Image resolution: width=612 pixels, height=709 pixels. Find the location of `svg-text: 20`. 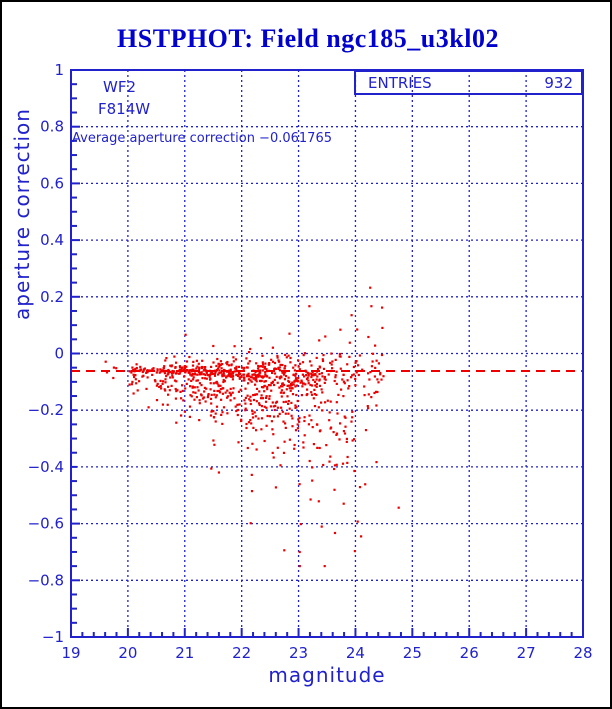

svg-text: 20 is located at coordinates (127, 653).